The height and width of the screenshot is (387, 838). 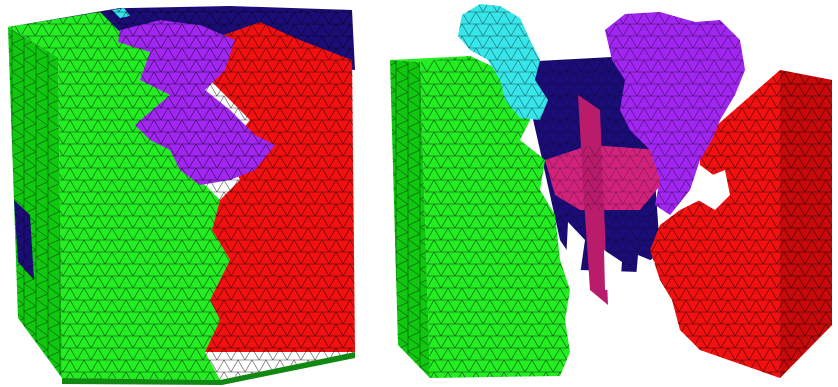 I want to click on exploded-red-cavity, so click(x=714, y=190).